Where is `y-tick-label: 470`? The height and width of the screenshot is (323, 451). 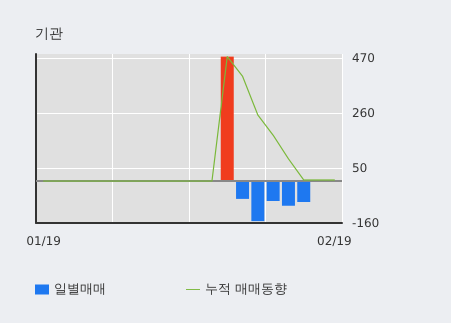 y-tick-label: 470 is located at coordinates (363, 57).